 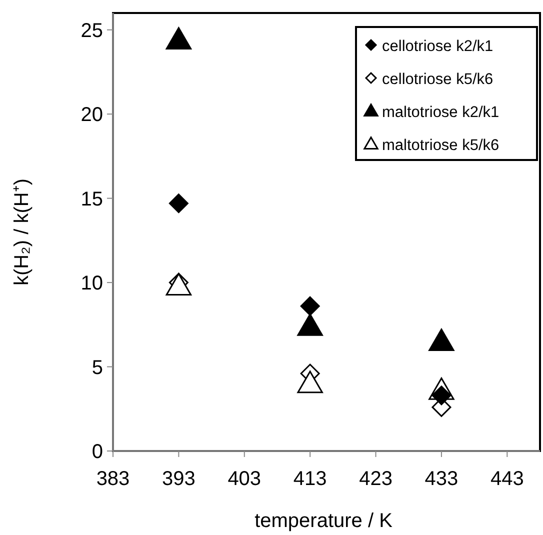 What do you see at coordinates (97, 367) in the screenshot?
I see `y-tick-label: 5` at bounding box center [97, 367].